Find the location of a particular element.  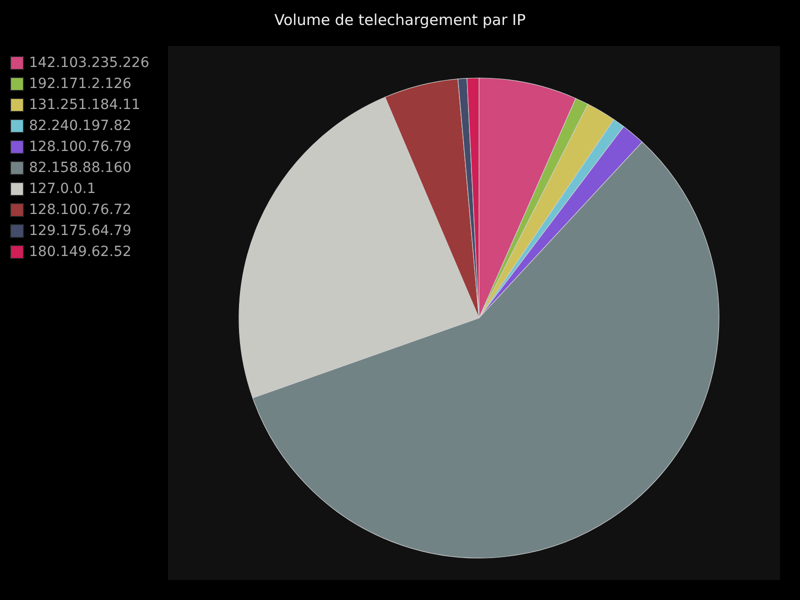

chart-title: Volume de telechargement par IP is located at coordinates (400, 20).